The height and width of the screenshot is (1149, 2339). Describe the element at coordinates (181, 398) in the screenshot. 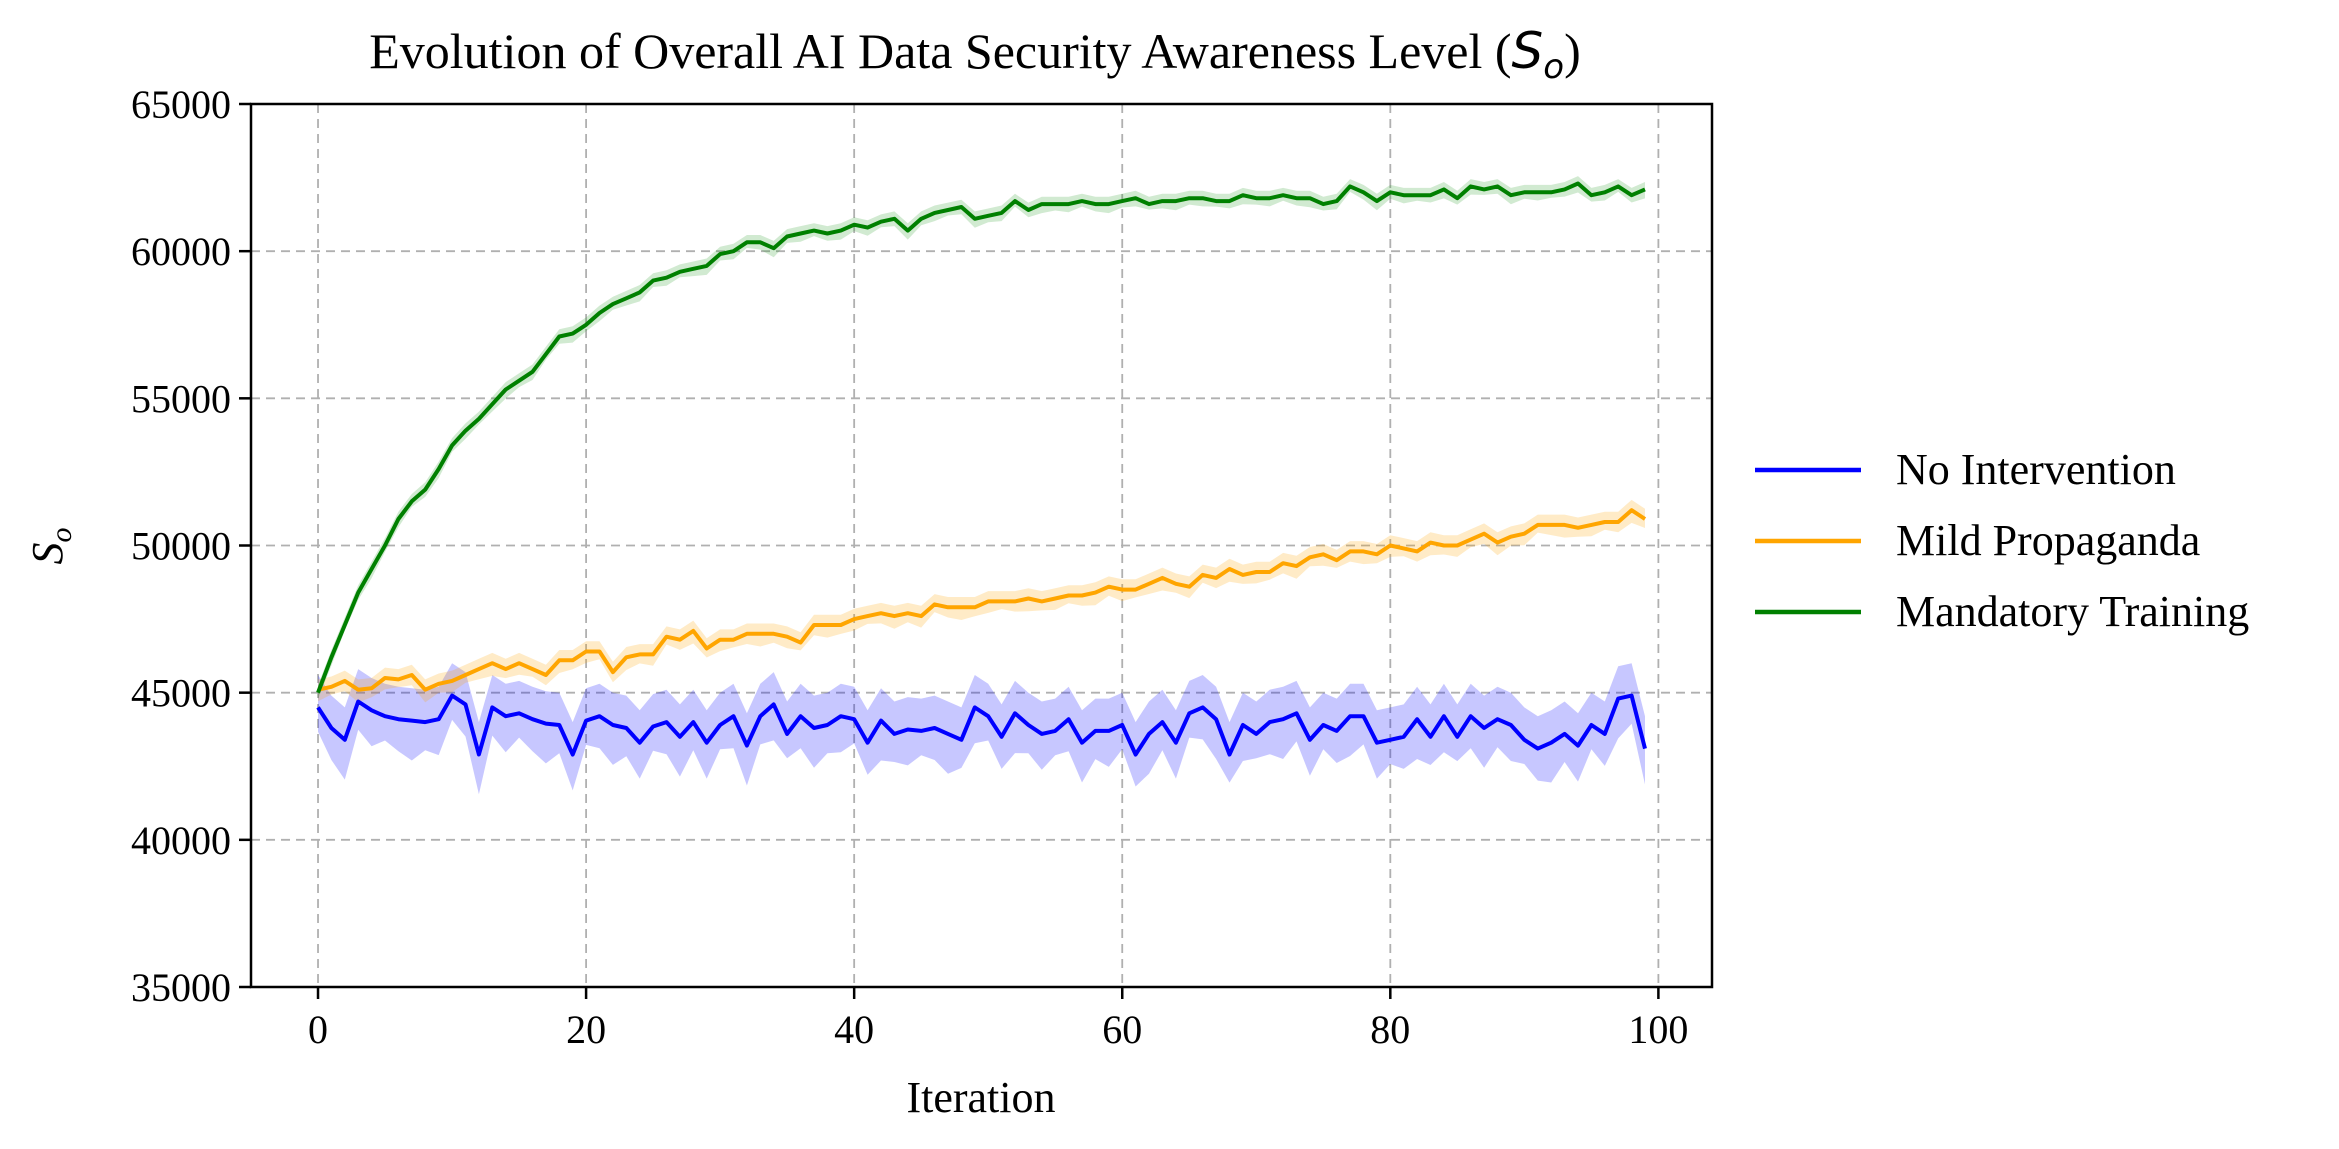

I see `y-tick-label-4: 55000` at that location.